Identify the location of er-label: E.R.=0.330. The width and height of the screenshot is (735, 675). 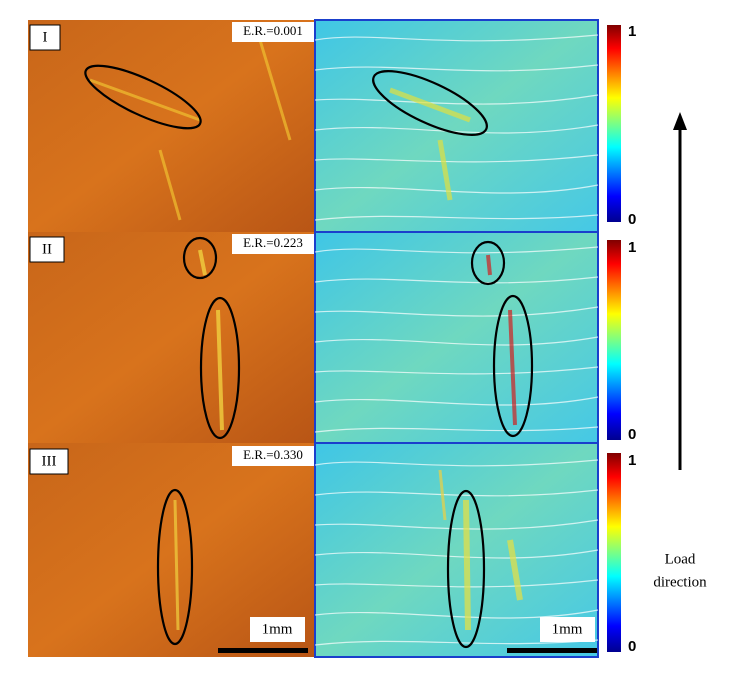
(273, 454).